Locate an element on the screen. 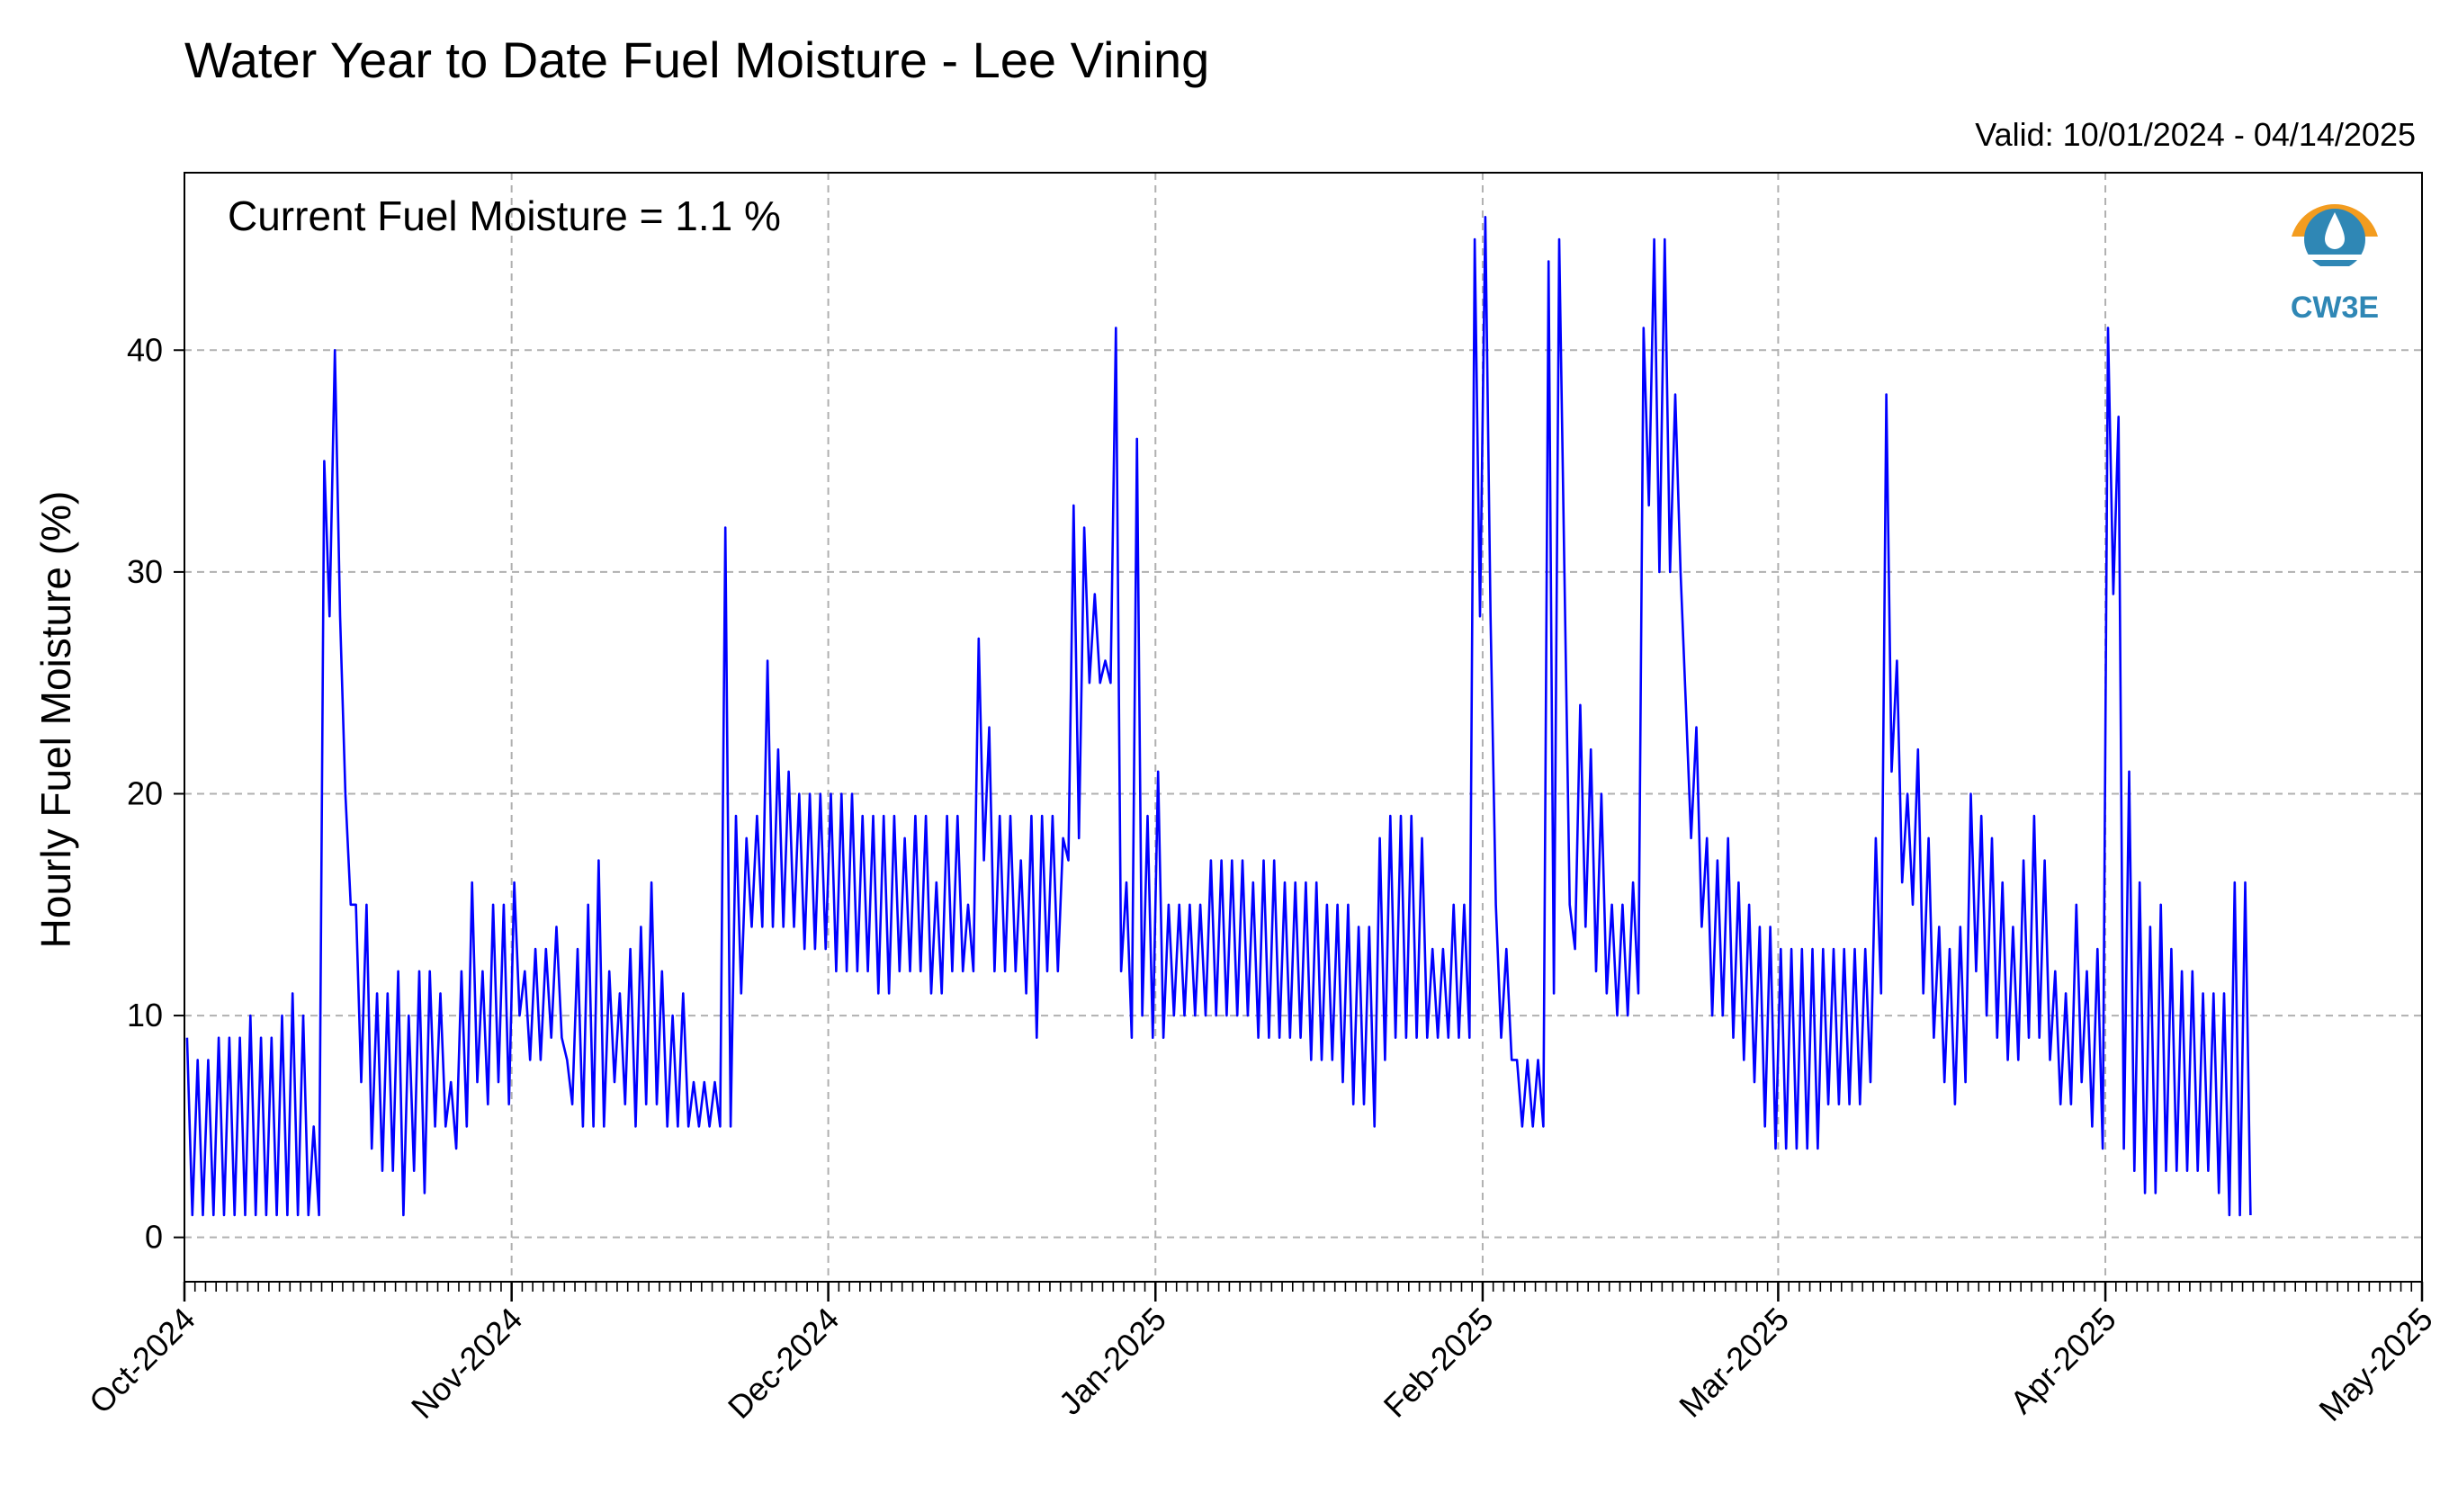 The width and height of the screenshot is (2449, 1512). x-tick-label: Nov-2024 is located at coordinates (467, 1363).